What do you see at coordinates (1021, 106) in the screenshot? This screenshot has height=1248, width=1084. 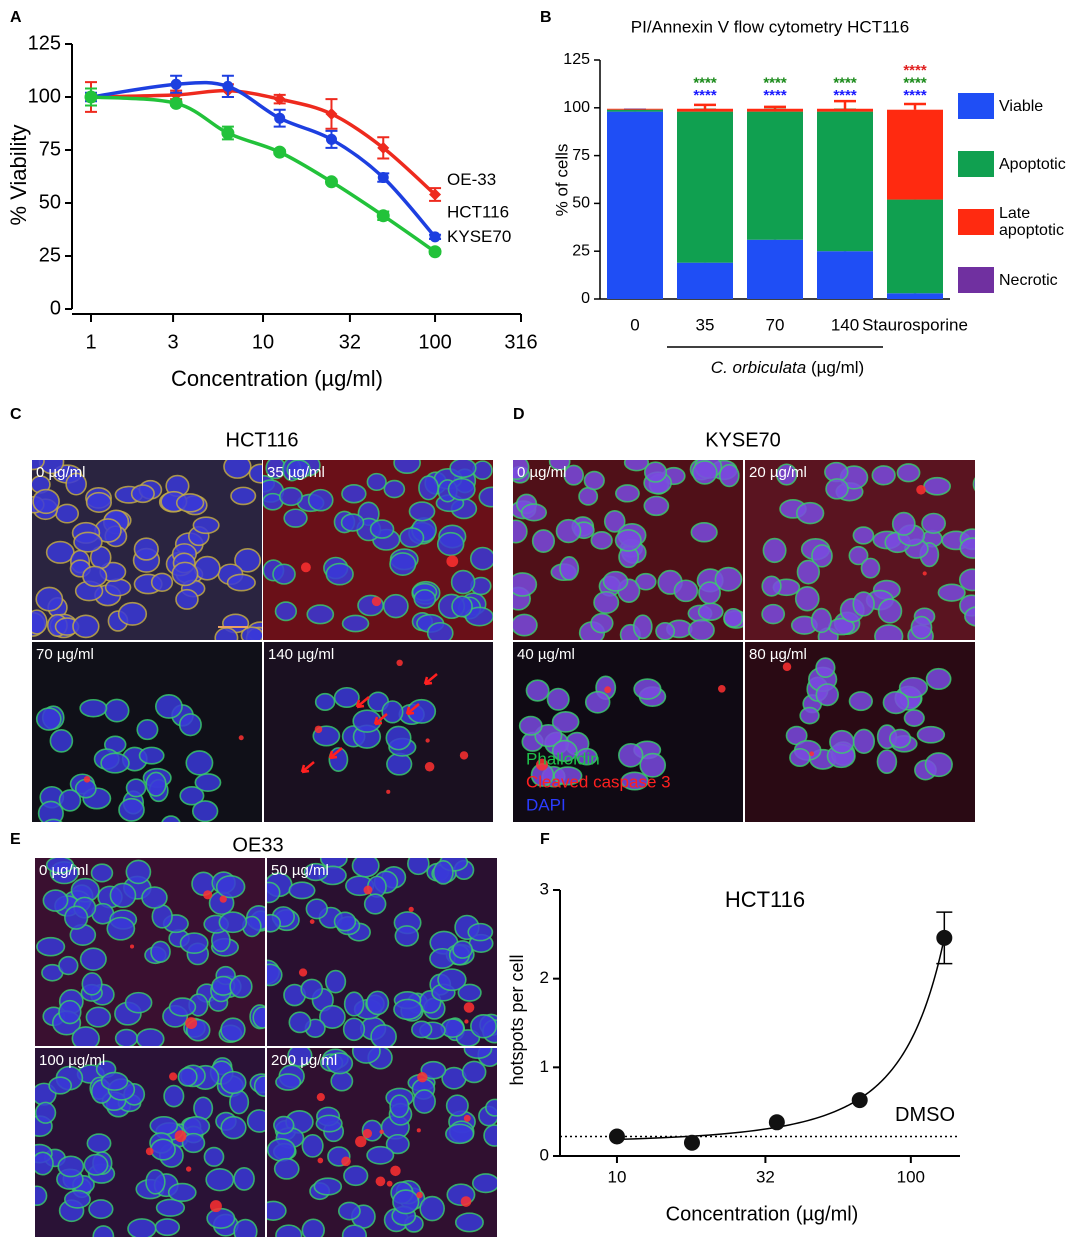 I see `legend-label: Viable` at bounding box center [1021, 106].